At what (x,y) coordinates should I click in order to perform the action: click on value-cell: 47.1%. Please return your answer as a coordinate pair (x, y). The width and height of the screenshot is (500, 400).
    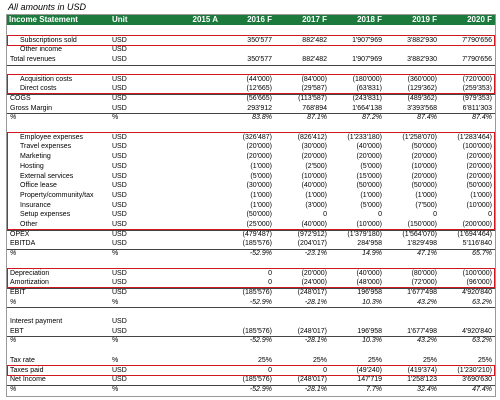
    Looking at the image, I should click on (427, 254).